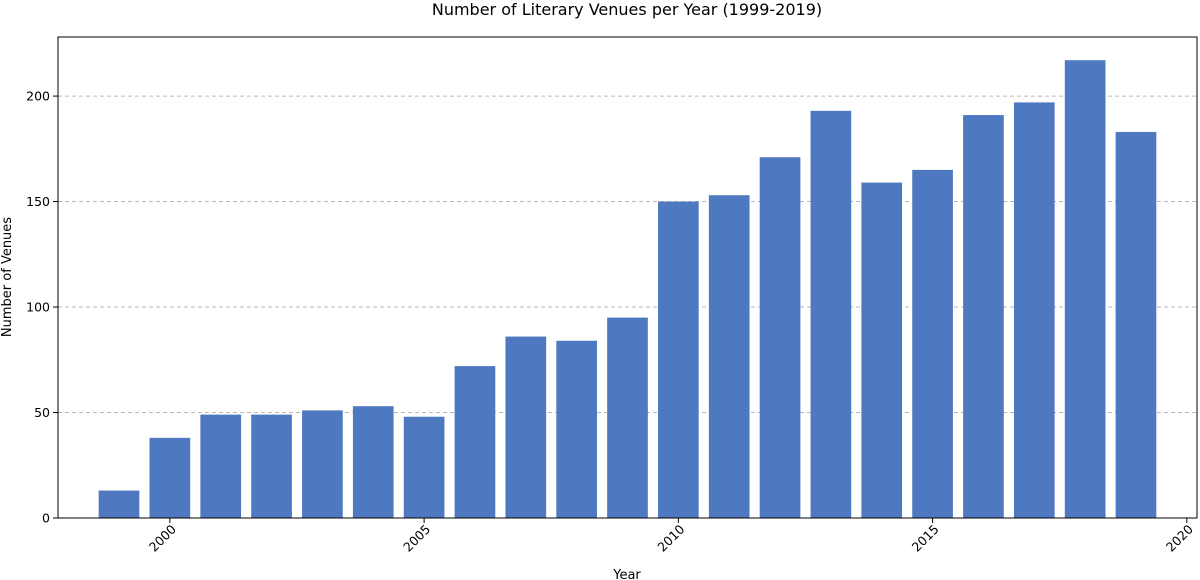 The image size is (1200, 580). I want to click on bar-2016, so click(983, 317).